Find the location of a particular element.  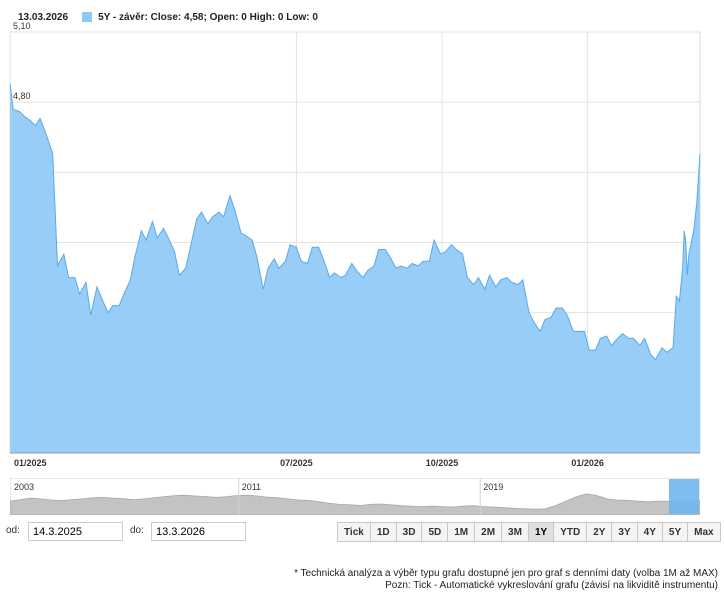

range-button-3d: 3D is located at coordinates (409, 532).